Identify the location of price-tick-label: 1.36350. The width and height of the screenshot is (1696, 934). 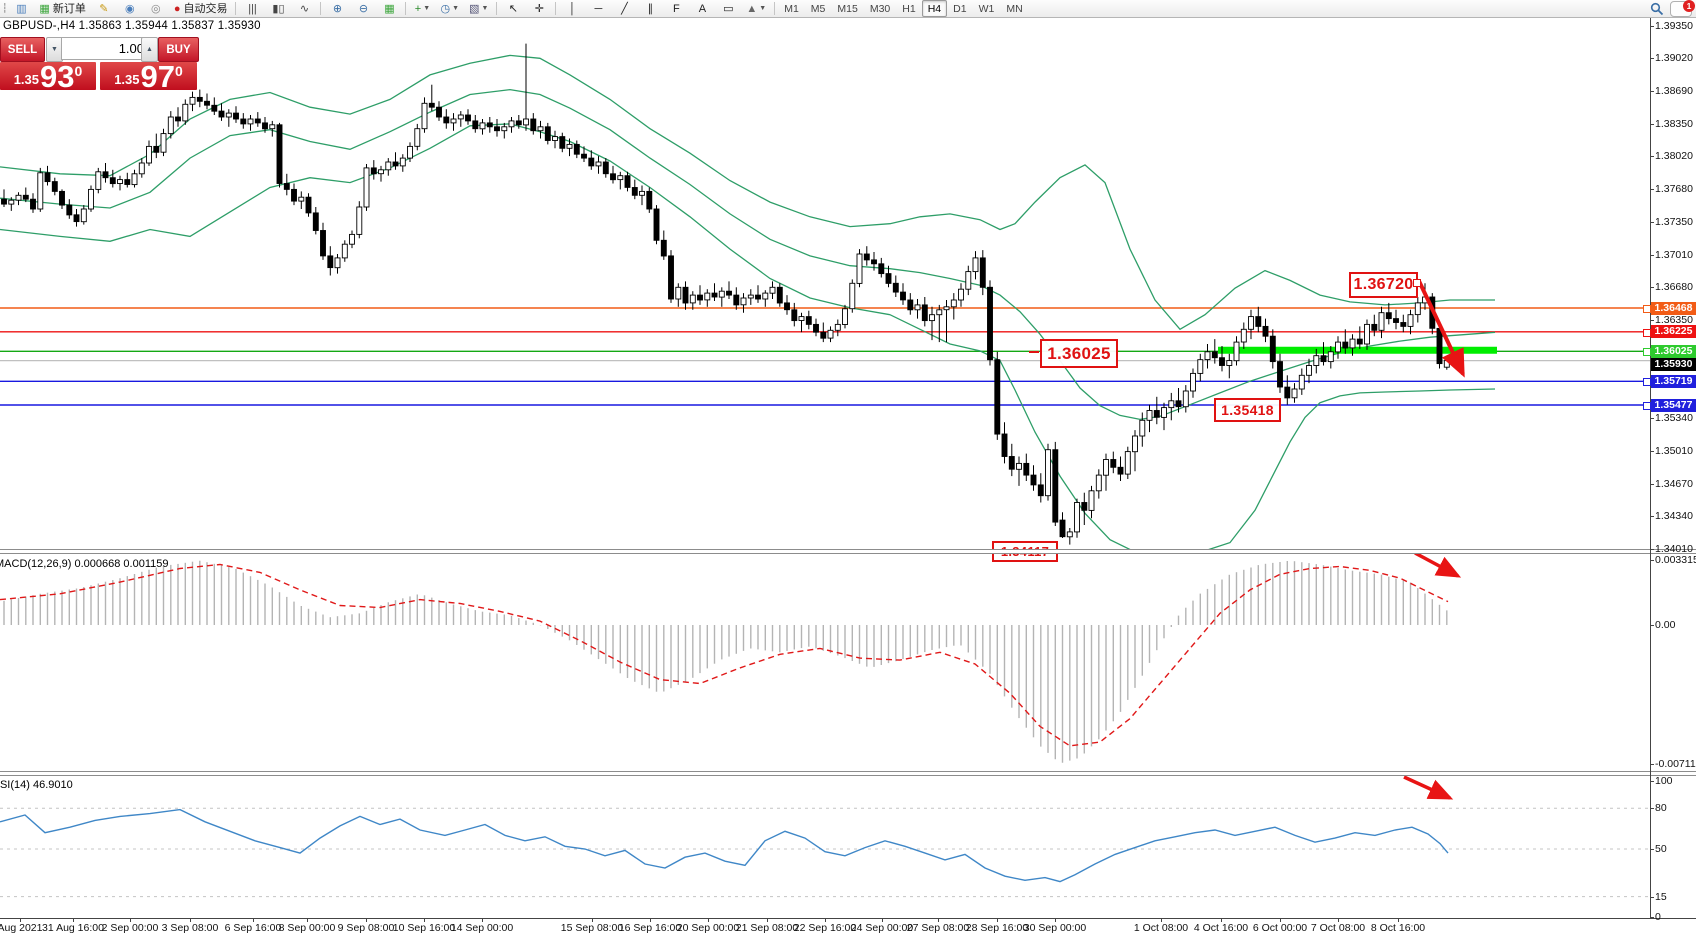
(1674, 319).